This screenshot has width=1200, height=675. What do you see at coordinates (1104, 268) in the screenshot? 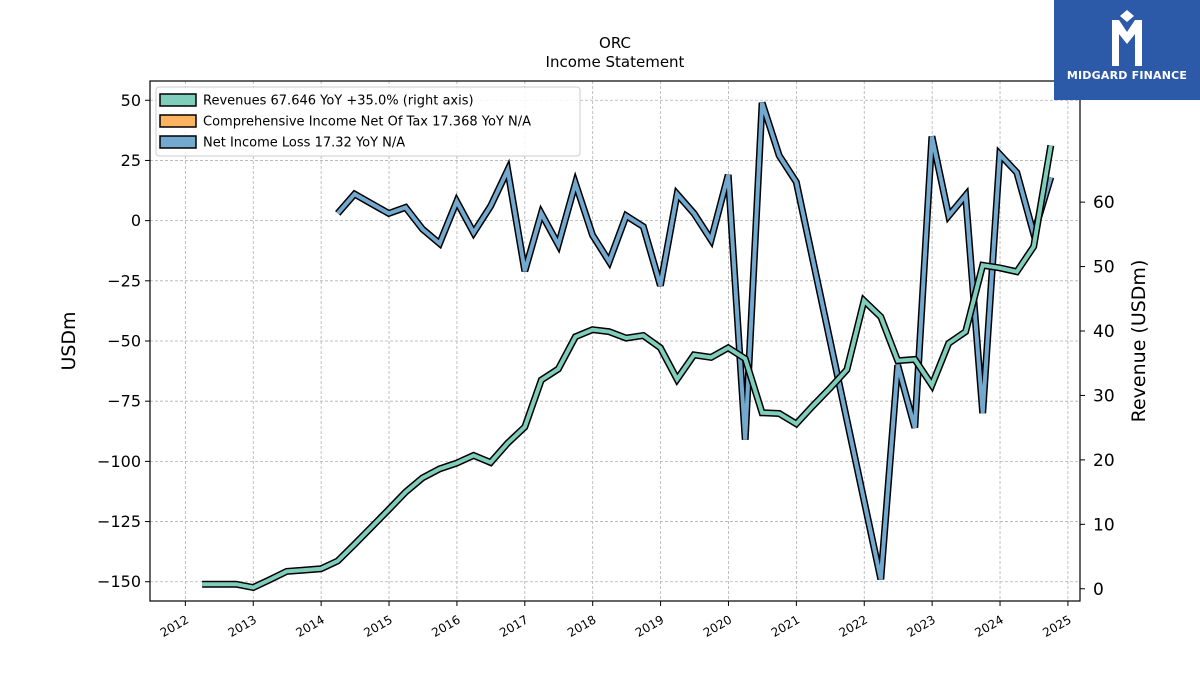
I see `y-right-tick-label: 50` at bounding box center [1104, 268].